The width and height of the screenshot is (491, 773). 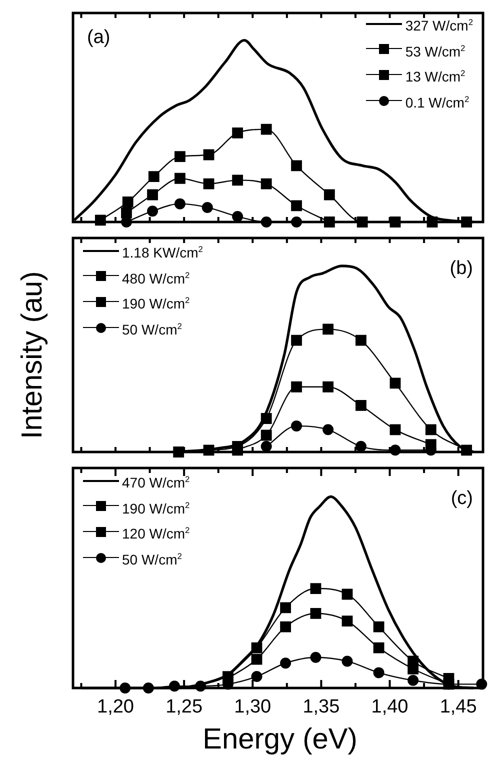 I want to click on x-tick-label: 1,35, so click(x=321, y=707).